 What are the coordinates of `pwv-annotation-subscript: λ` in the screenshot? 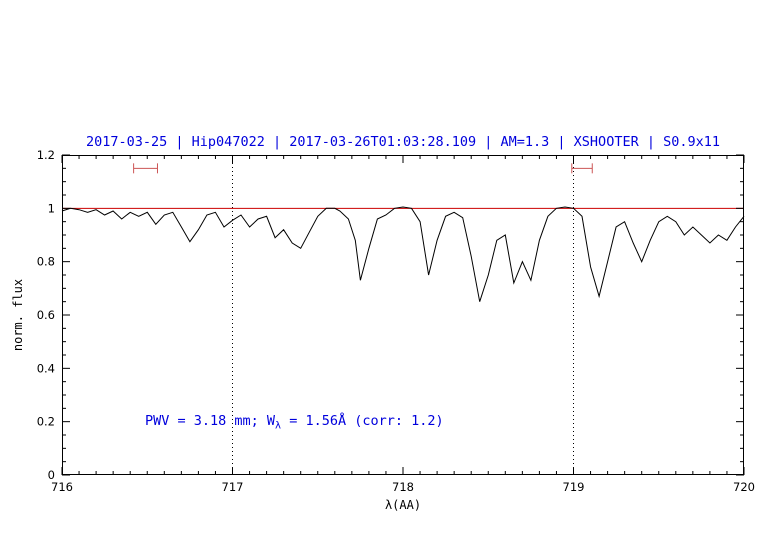 It's located at (278, 426).